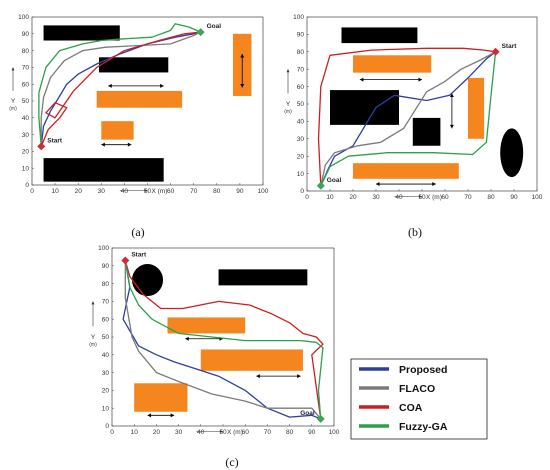 The width and height of the screenshot is (550, 470). Describe the element at coordinates (423, 427) in the screenshot. I see `legend-label-fuzzy_ga: Fuzzy-GA` at that location.